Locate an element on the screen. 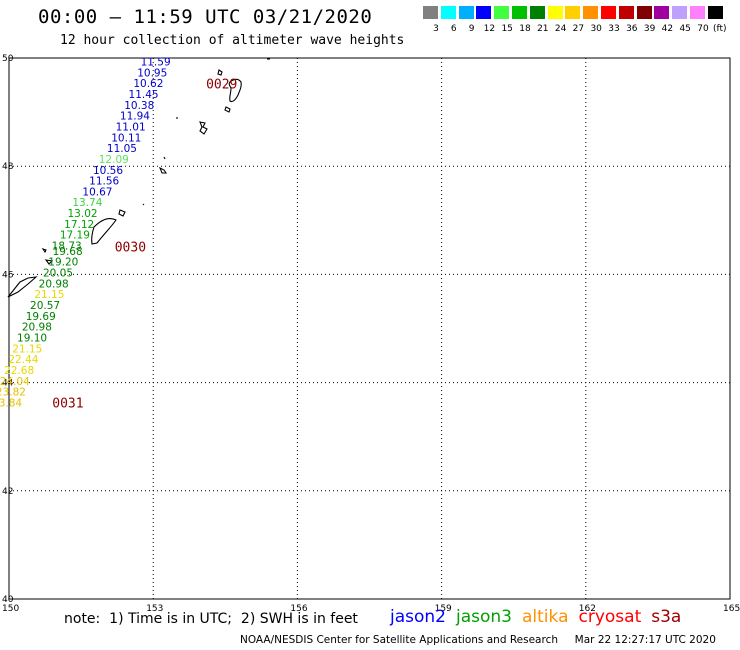  longitude-label: 162 is located at coordinates (587, 609).